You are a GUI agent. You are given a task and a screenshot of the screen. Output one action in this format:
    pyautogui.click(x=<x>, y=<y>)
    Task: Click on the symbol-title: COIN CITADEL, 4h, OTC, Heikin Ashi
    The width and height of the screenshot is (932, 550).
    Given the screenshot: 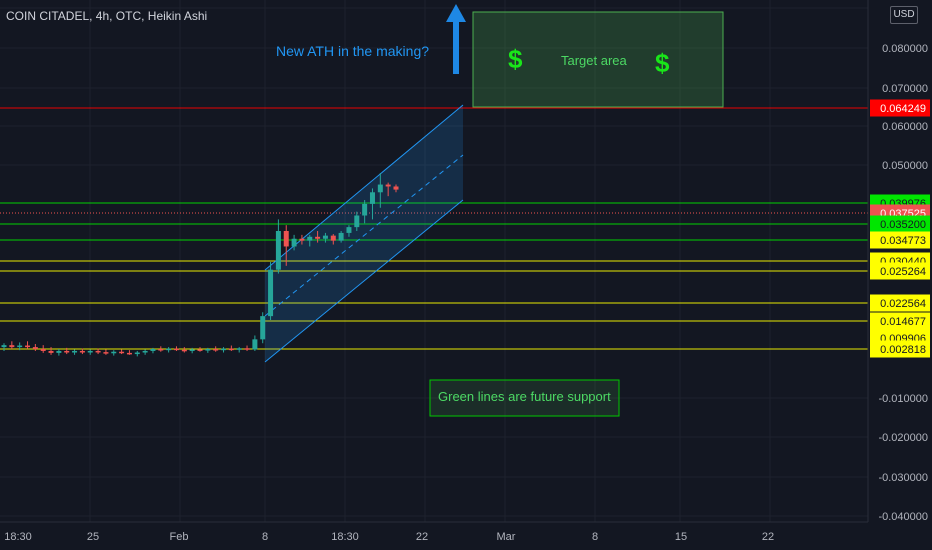 What is the action you would take?
    pyautogui.click(x=107, y=16)
    